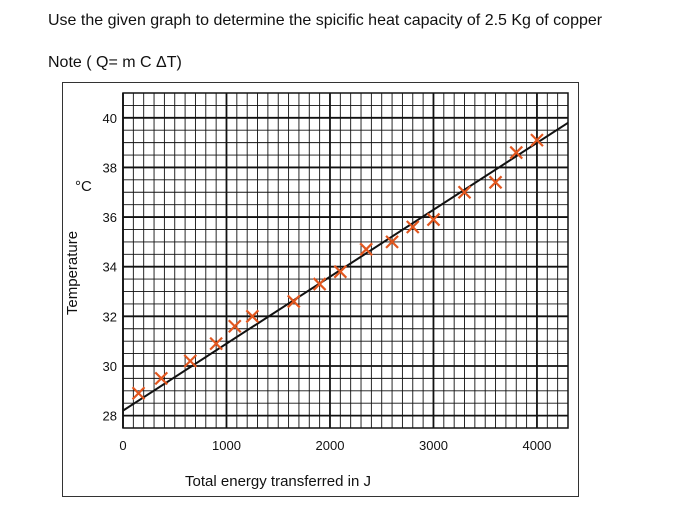 The height and width of the screenshot is (515, 700). I want to click on y-tick-label: 30, so click(110, 366).